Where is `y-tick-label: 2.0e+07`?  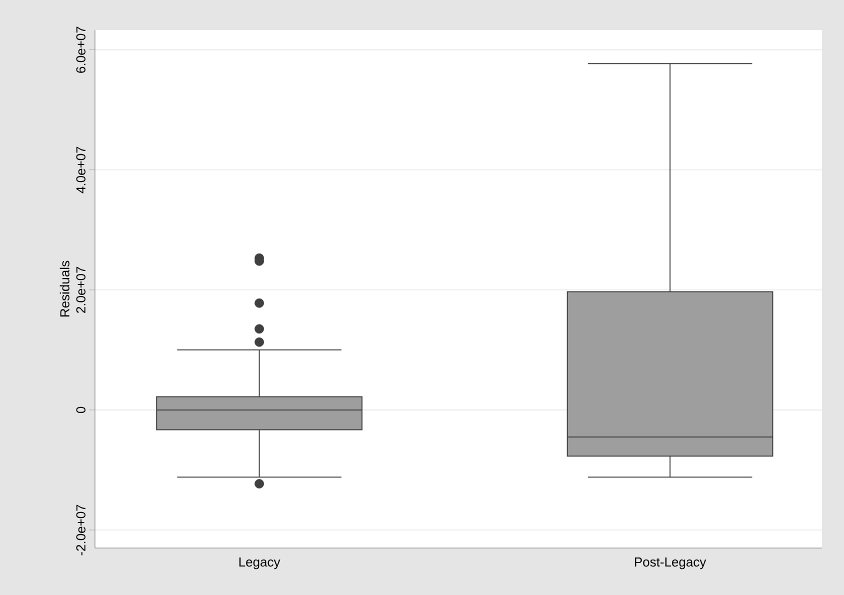 y-tick-label: 2.0e+07 is located at coordinates (81, 289).